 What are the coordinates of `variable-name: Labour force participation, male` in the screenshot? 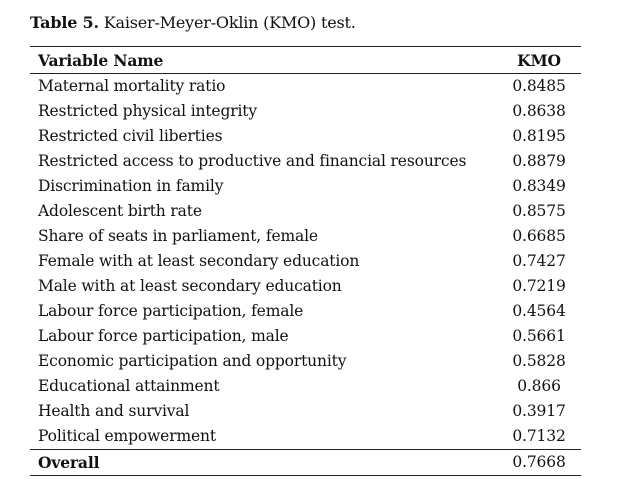 It's located at (163, 336).